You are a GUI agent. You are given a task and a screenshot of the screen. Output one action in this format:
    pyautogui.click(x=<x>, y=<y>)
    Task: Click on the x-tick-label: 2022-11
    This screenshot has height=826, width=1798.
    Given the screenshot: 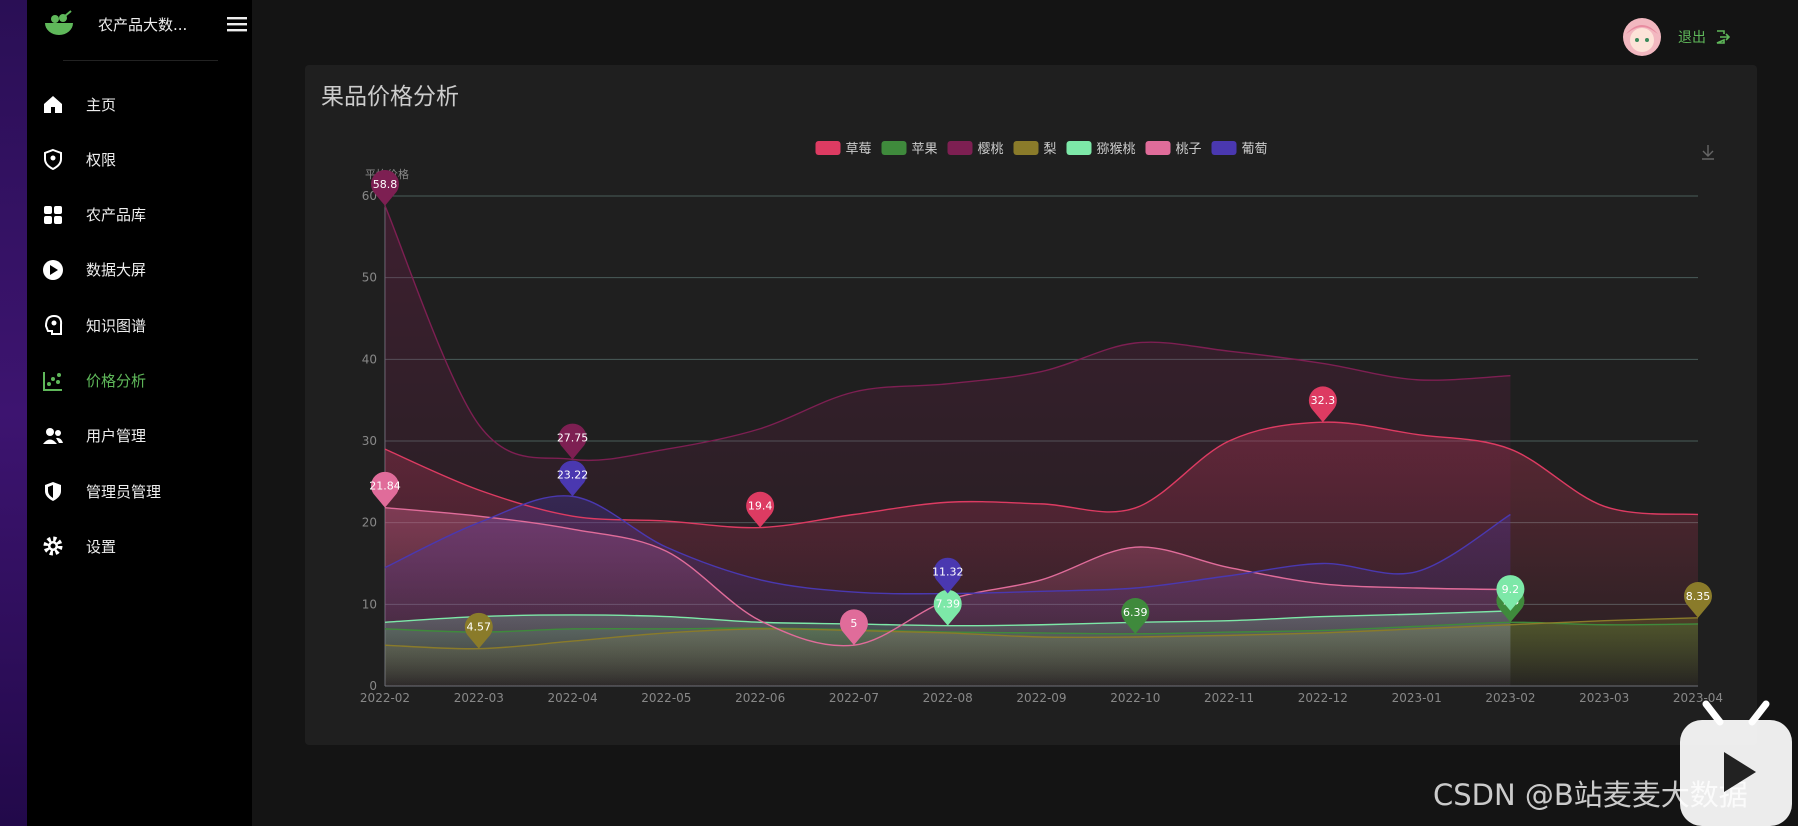 What is the action you would take?
    pyautogui.click(x=1229, y=698)
    